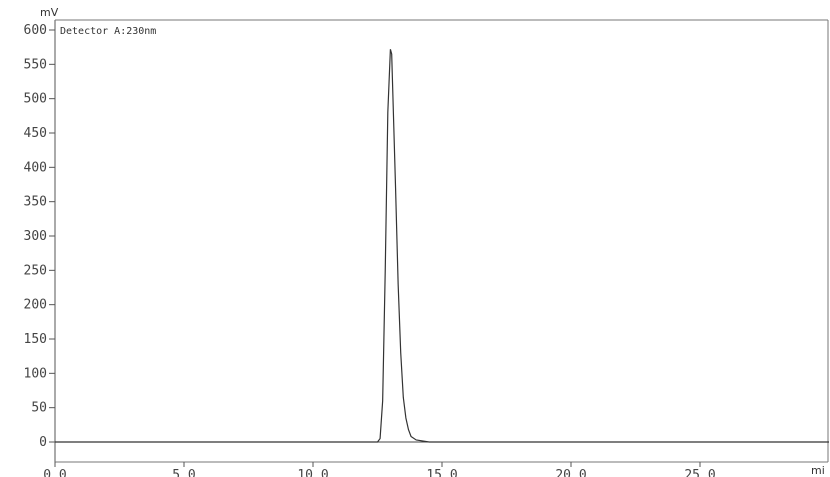  Describe the element at coordinates (35, 270) in the screenshot. I see `y-tick-label: 250` at that location.